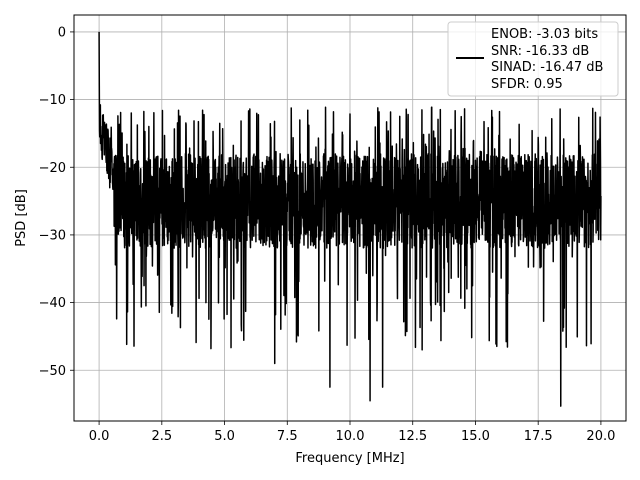 The image size is (640, 480). I want to click on y-axis-ticks: 0 −10 −20 −30 −40 −50, so click(56, 202).